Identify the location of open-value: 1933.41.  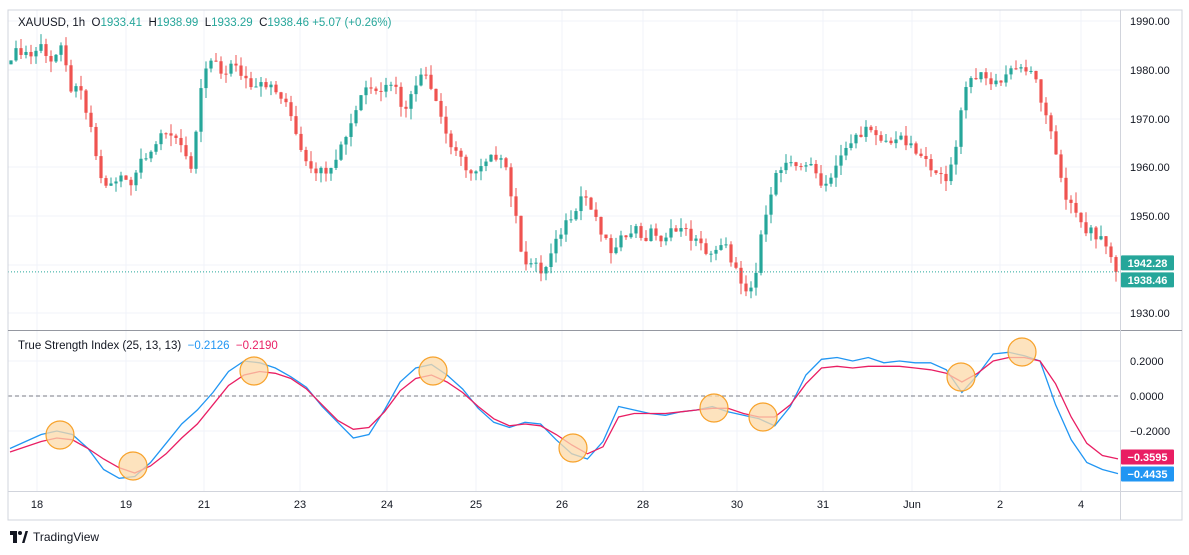
(121, 23).